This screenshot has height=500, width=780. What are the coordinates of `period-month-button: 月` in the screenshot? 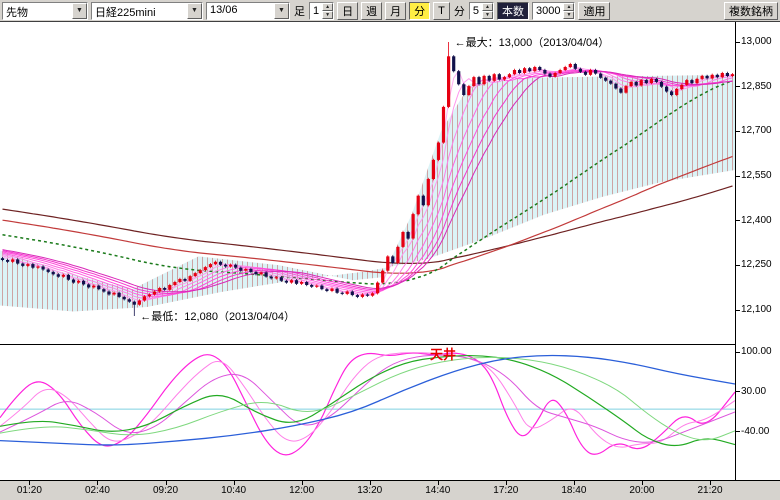 It's located at (396, 10).